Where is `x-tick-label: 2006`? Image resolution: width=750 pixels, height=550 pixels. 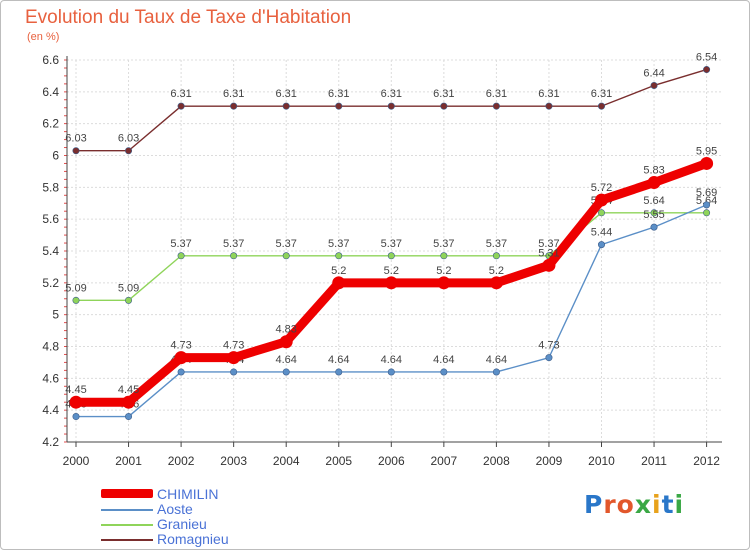 x-tick-label: 2006 is located at coordinates (391, 461).